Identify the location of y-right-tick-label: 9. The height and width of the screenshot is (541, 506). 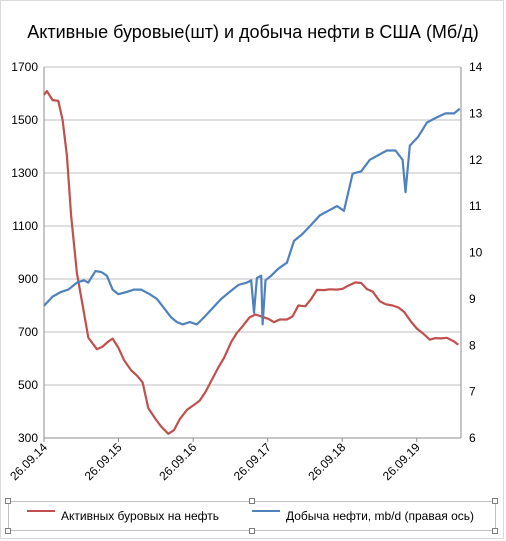
(472, 299).